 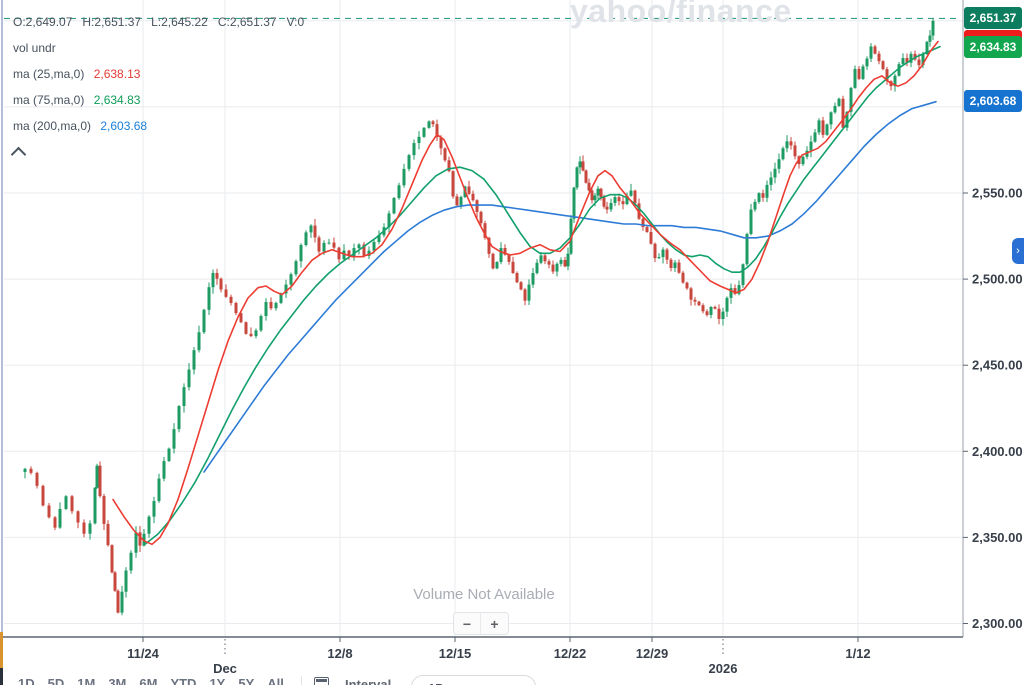 I want to click on zoom-controls: − +, so click(x=481, y=623).